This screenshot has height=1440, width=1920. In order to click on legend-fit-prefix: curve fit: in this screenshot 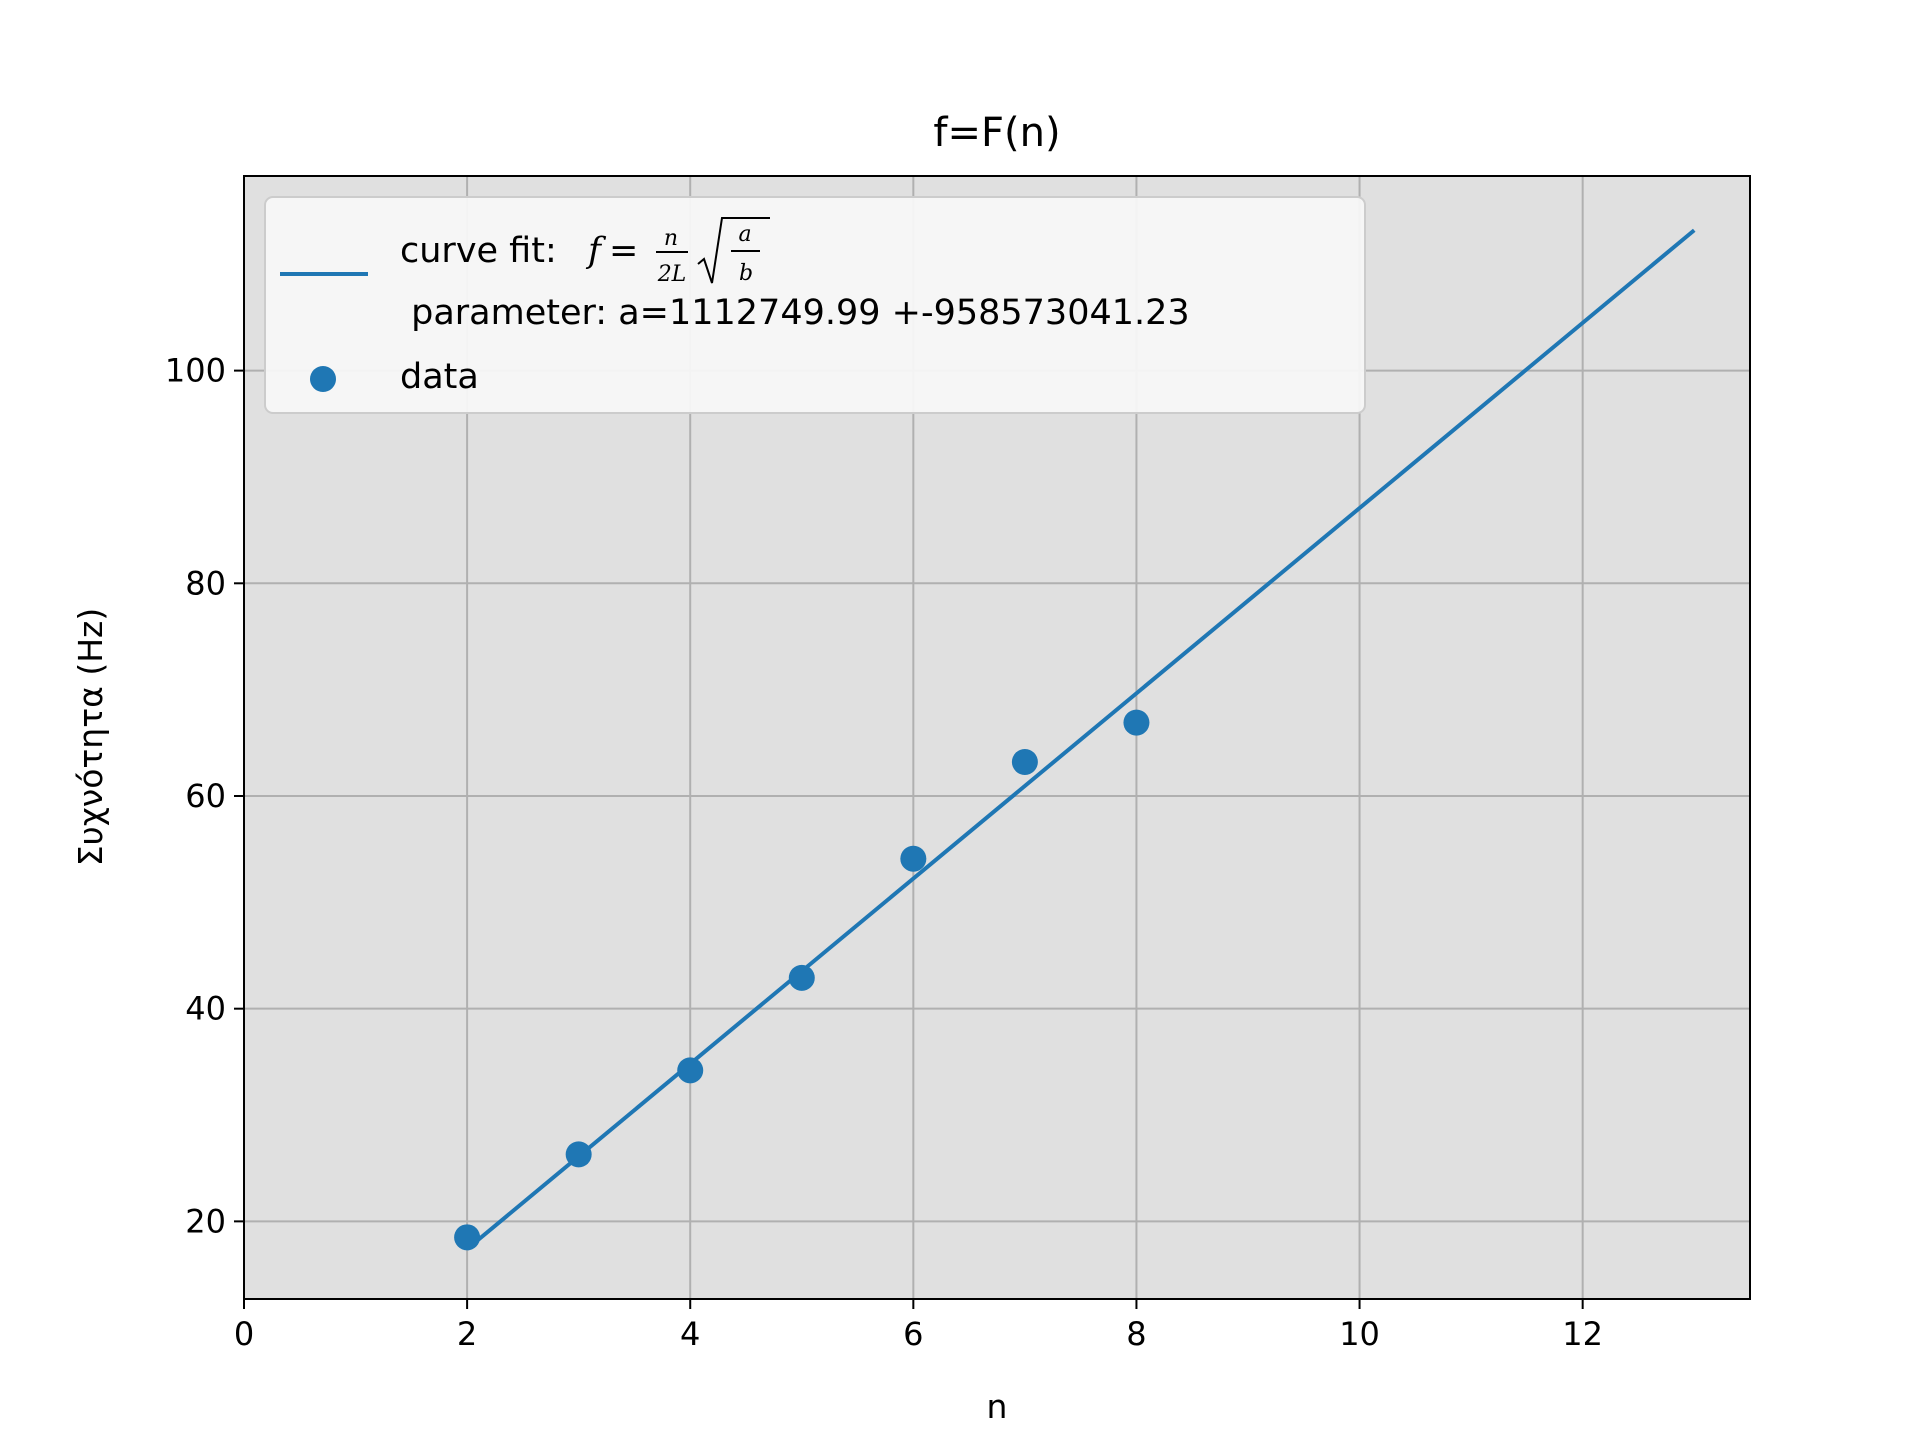, I will do `click(478, 251)`.